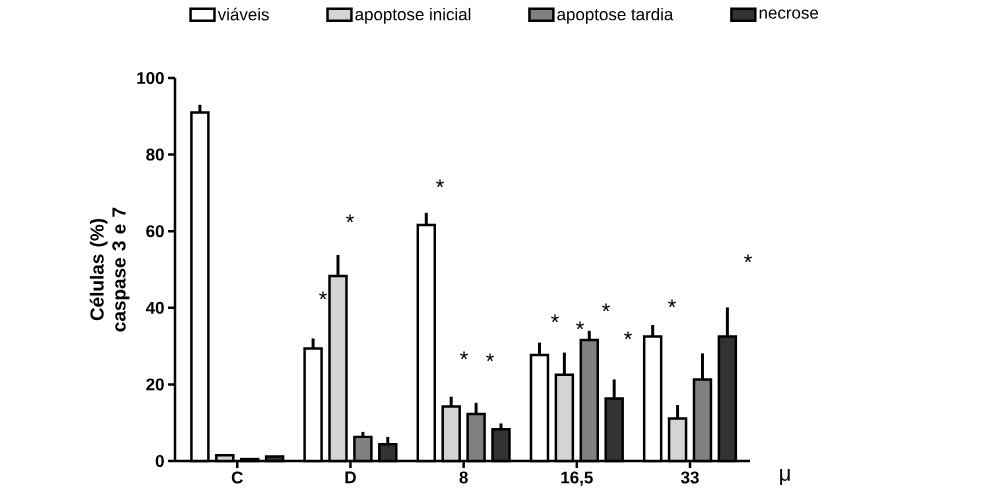  I want to click on x-tick-label: 16,5, so click(577, 478).